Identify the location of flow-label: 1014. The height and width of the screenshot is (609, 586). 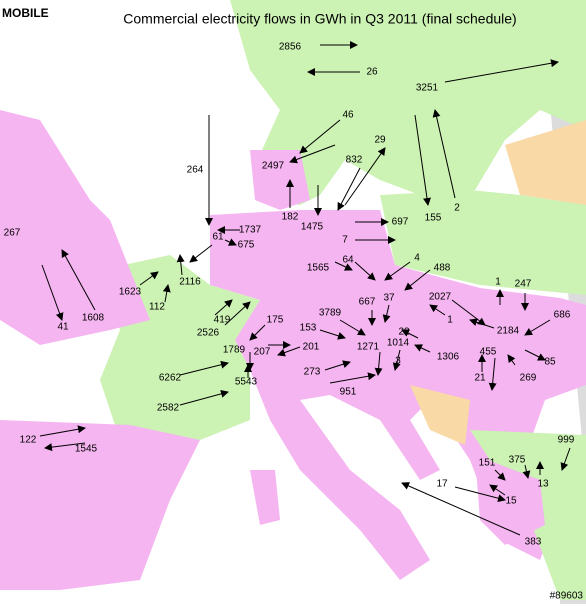
(398, 343).